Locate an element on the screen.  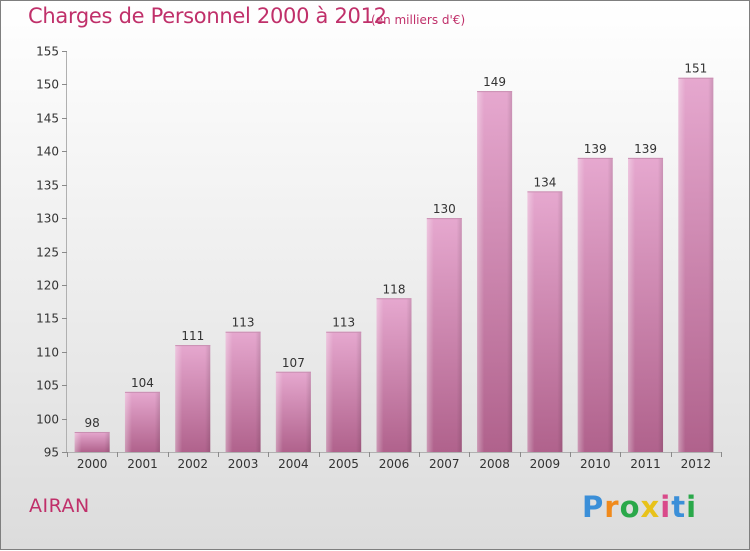
y-tick-label: 130 is located at coordinates (47, 219).